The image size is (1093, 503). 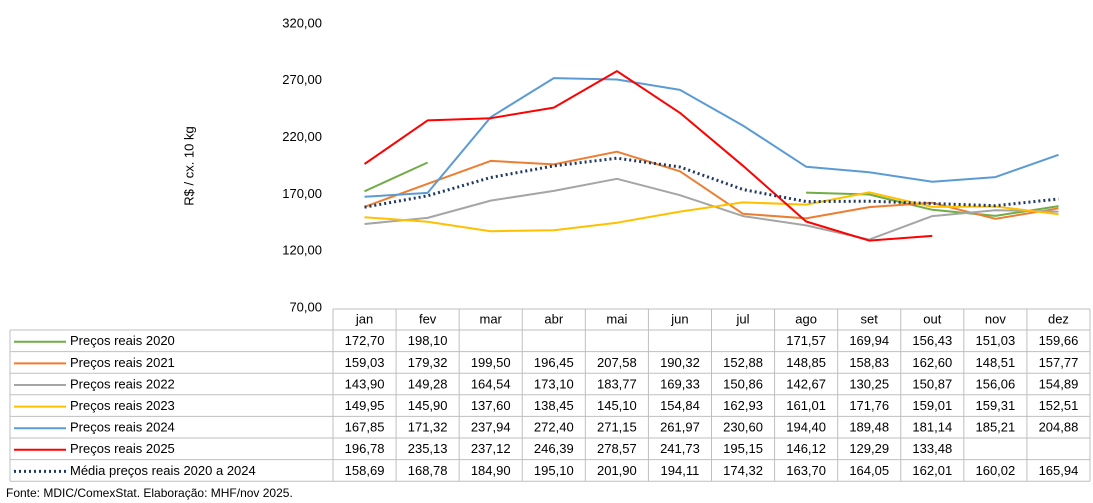 I want to click on table-cell: 171,32, so click(x=428, y=427).